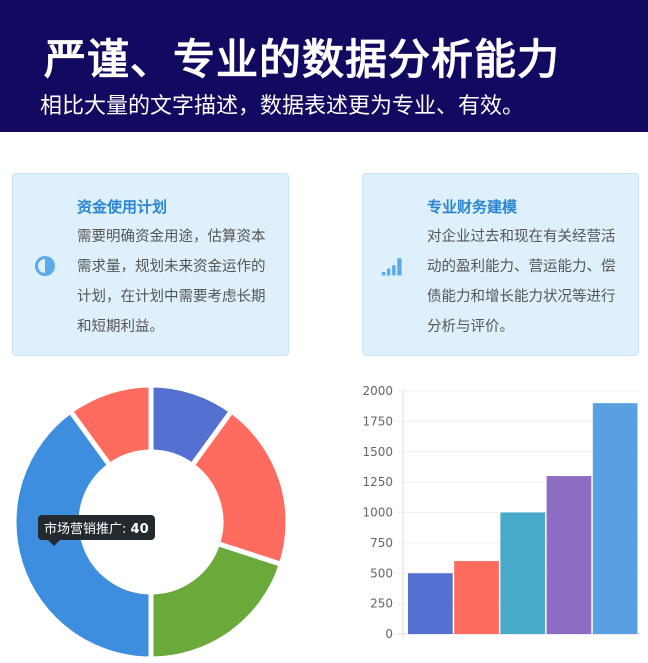 This screenshot has height=663, width=648. I want to click on tooltip-value: 40, so click(139, 529).